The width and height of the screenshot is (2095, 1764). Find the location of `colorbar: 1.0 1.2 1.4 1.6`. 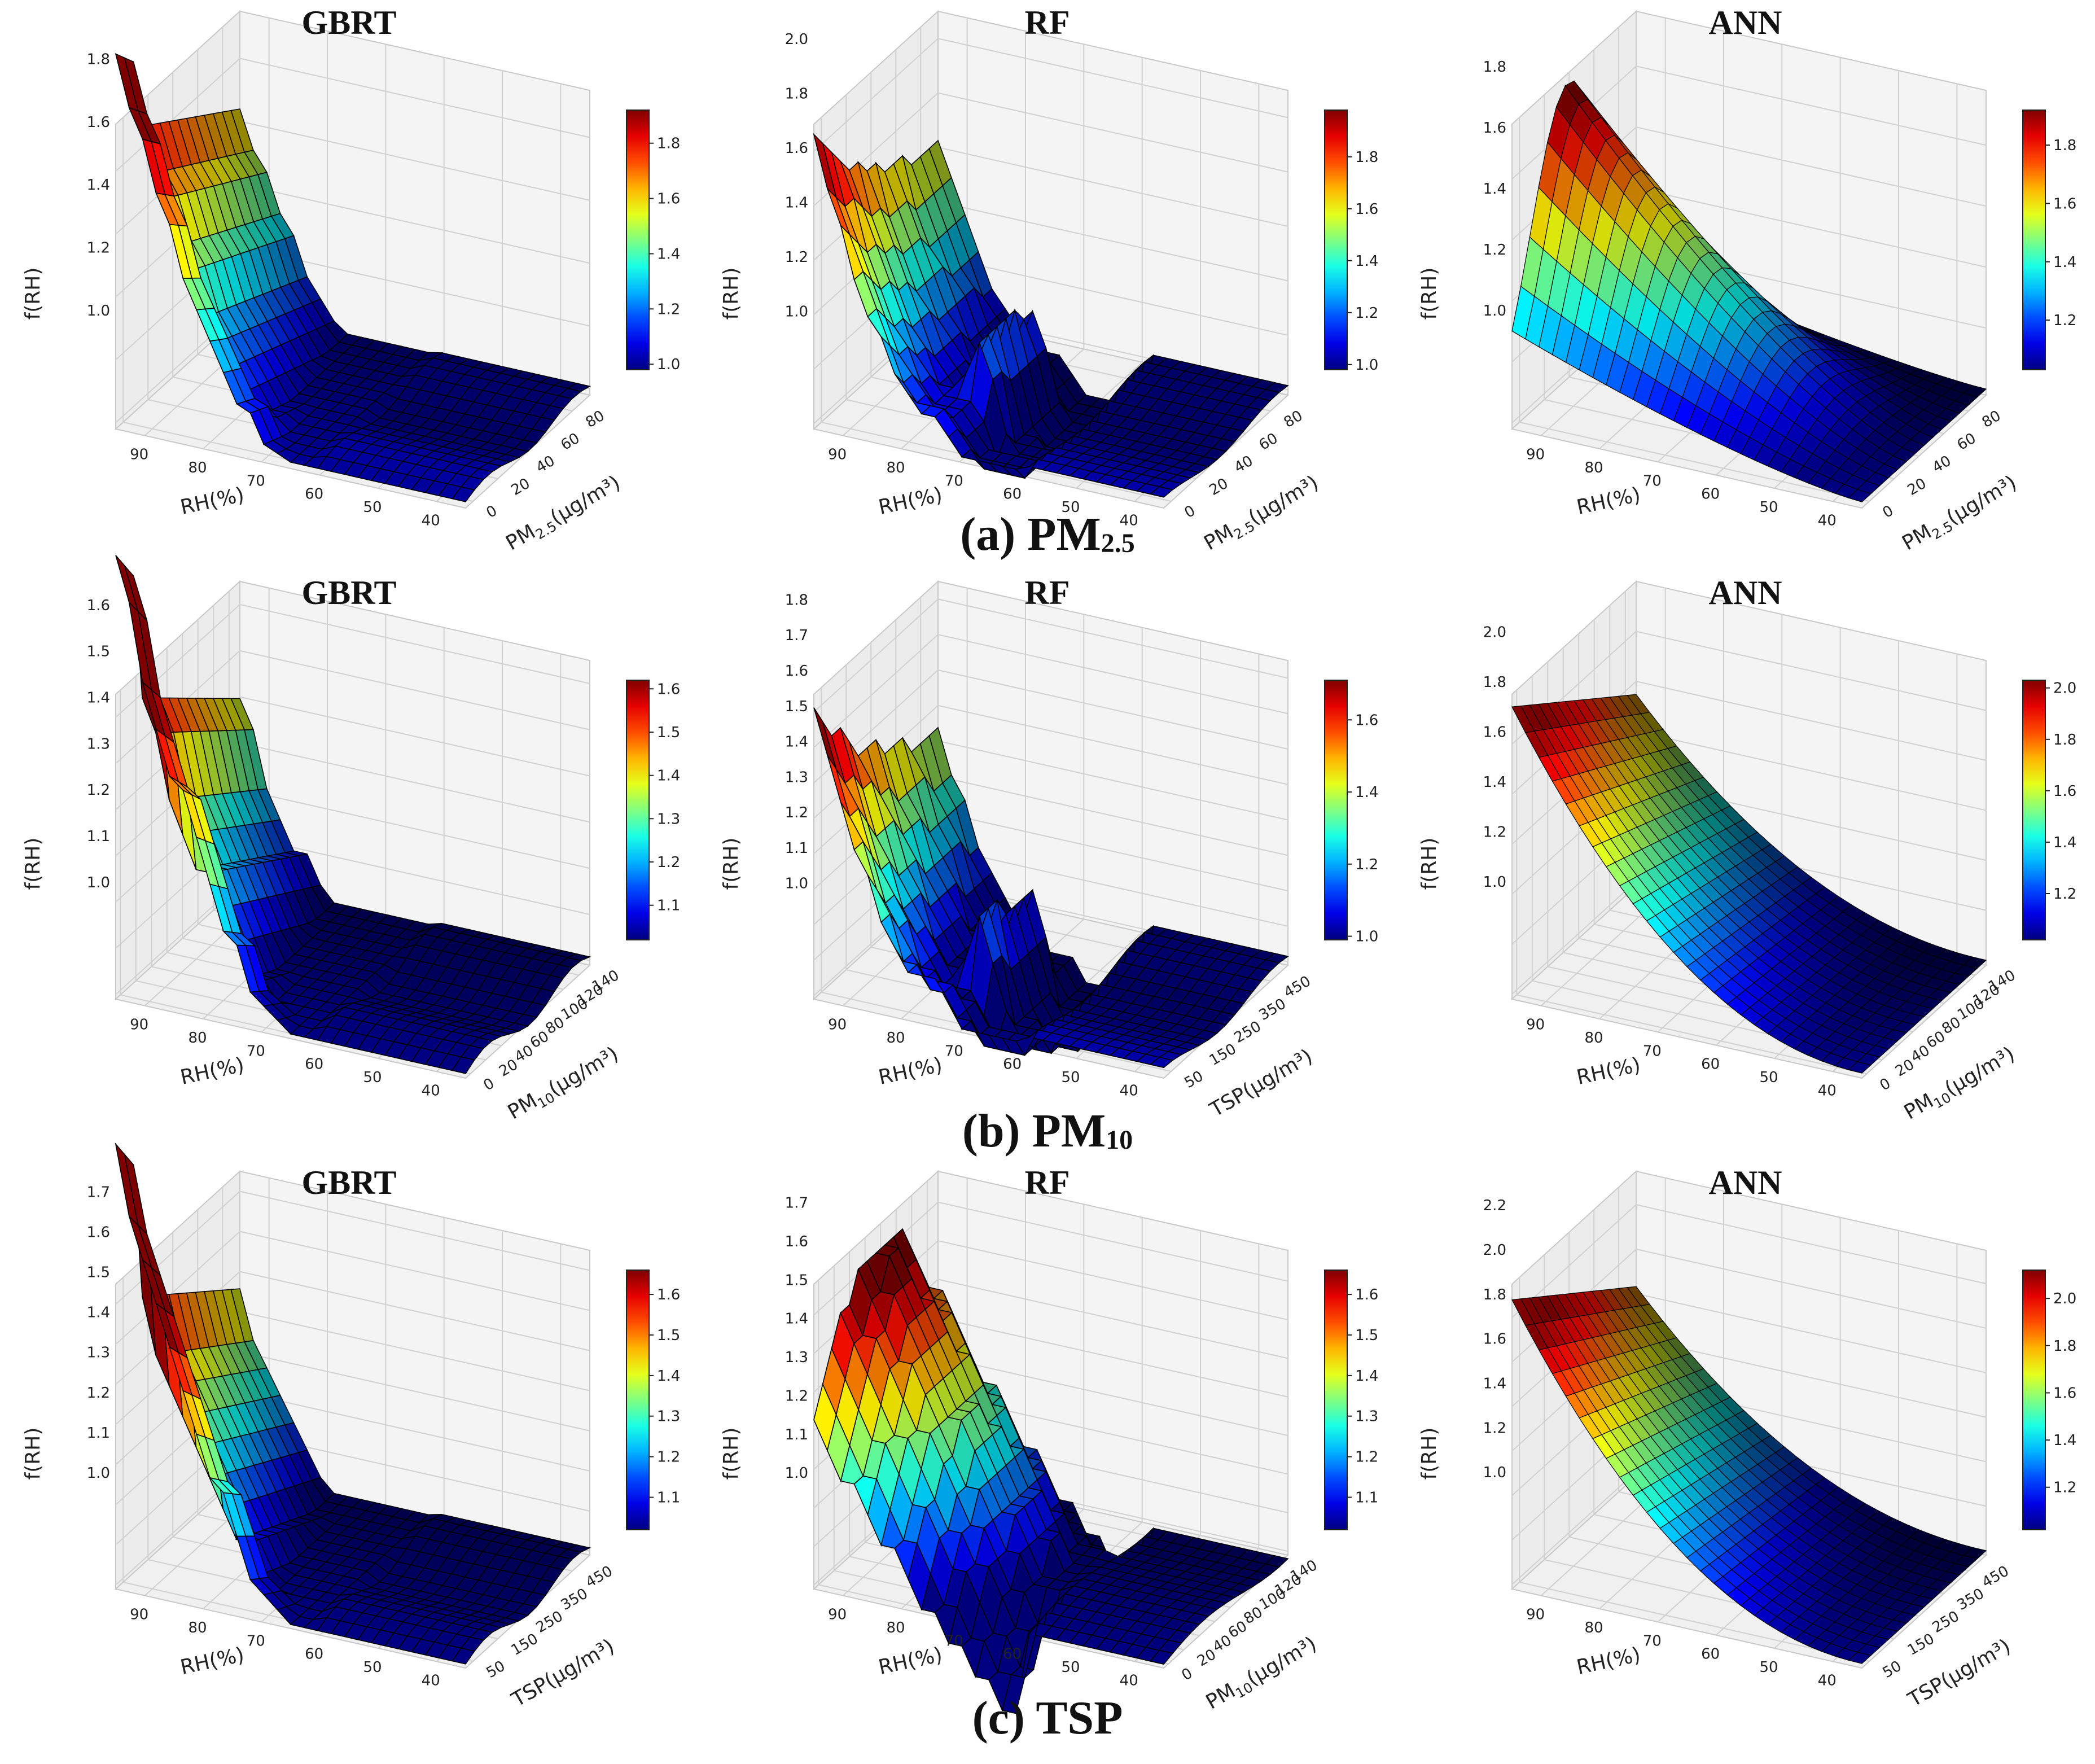

colorbar: 1.0 1.2 1.4 1.6 is located at coordinates (1351, 813).